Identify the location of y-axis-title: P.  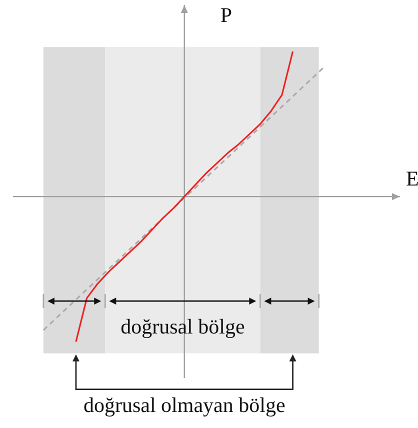
(226, 15).